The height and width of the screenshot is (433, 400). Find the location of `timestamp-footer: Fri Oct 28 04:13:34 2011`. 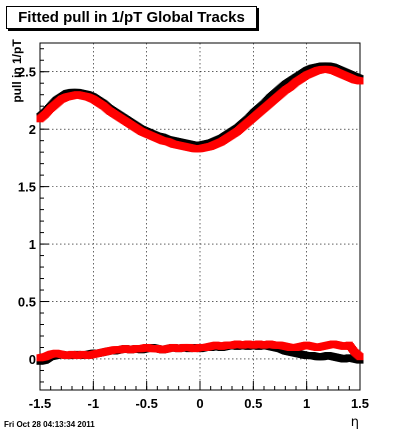

timestamp-footer: Fri Oct 28 04:13:34 2011 is located at coordinates (49, 424).